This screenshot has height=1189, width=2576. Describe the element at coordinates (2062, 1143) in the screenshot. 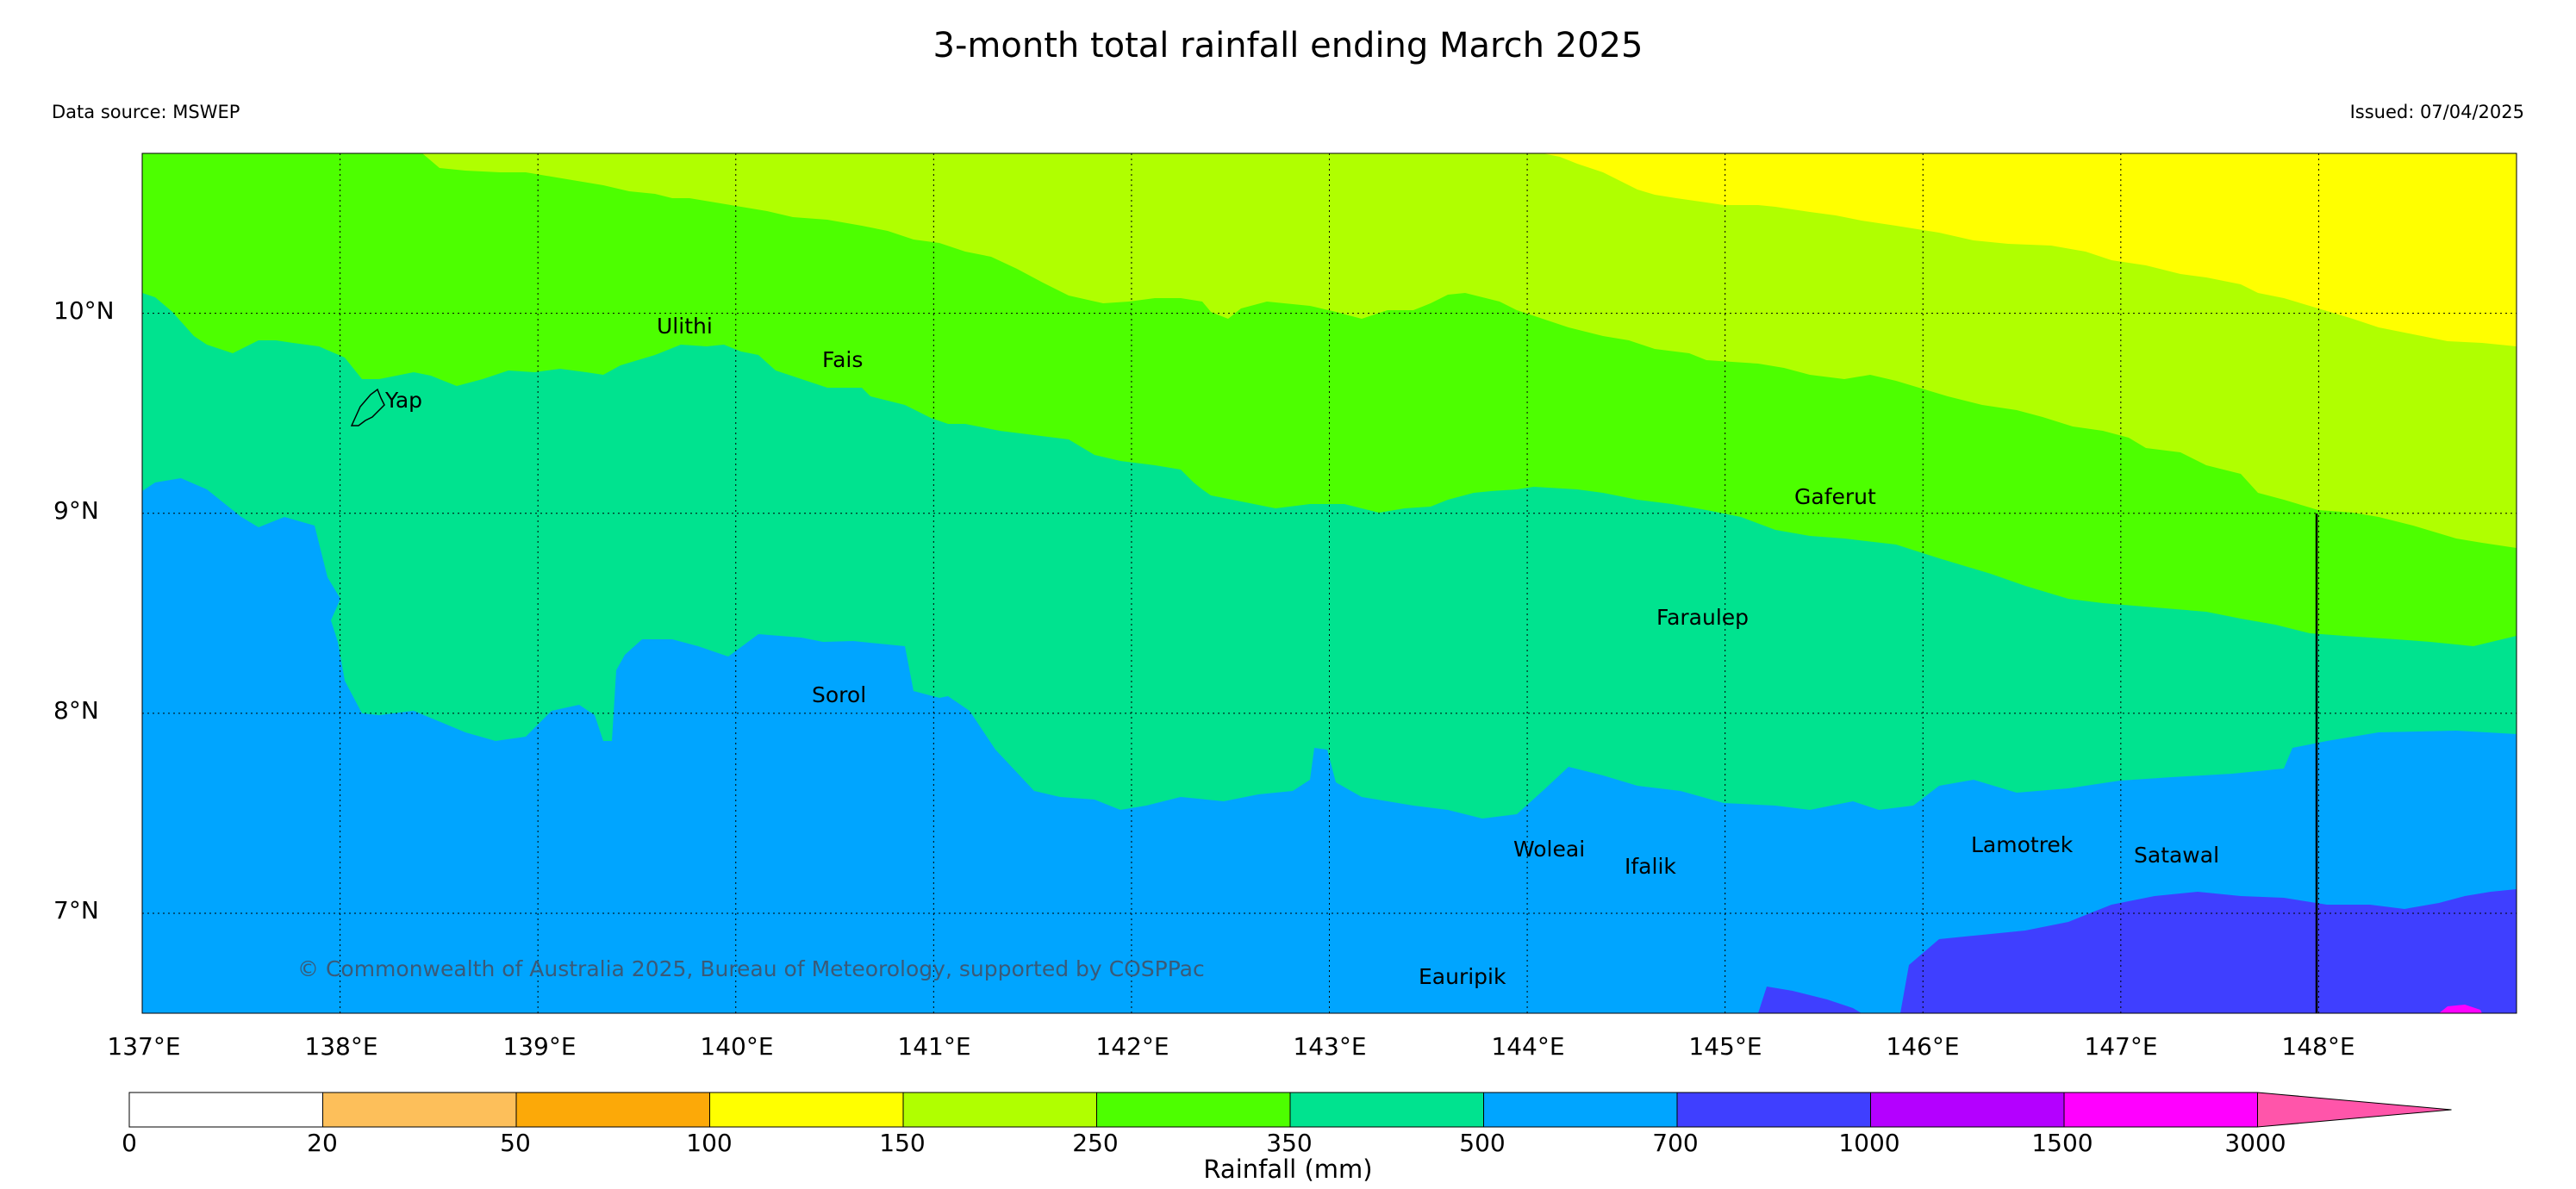

I see `colorbar-tick-1500: 1500` at that location.